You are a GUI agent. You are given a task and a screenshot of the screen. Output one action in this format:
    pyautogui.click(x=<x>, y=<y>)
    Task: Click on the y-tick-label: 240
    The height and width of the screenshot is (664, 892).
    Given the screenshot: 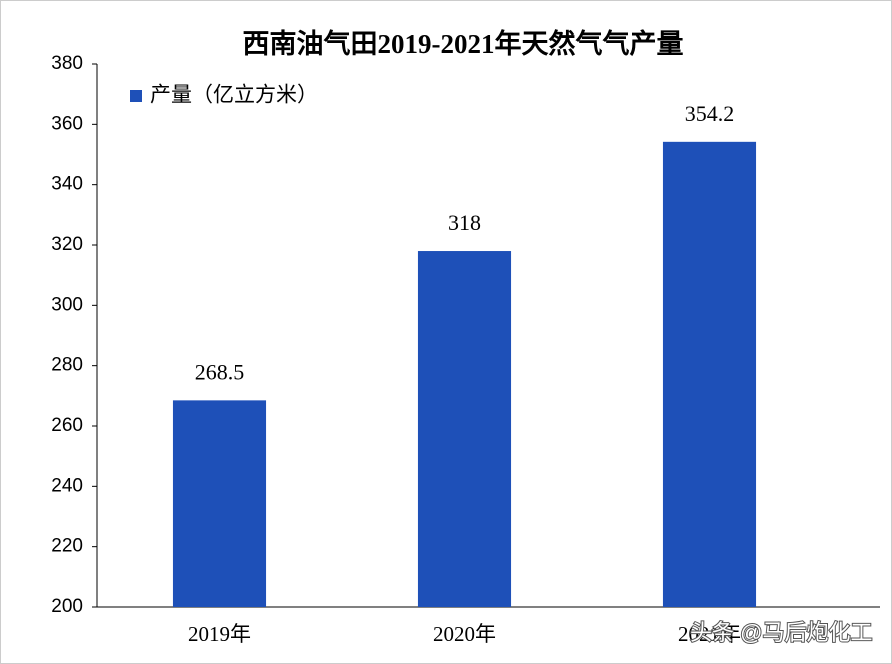 What is the action you would take?
    pyautogui.click(x=67, y=485)
    